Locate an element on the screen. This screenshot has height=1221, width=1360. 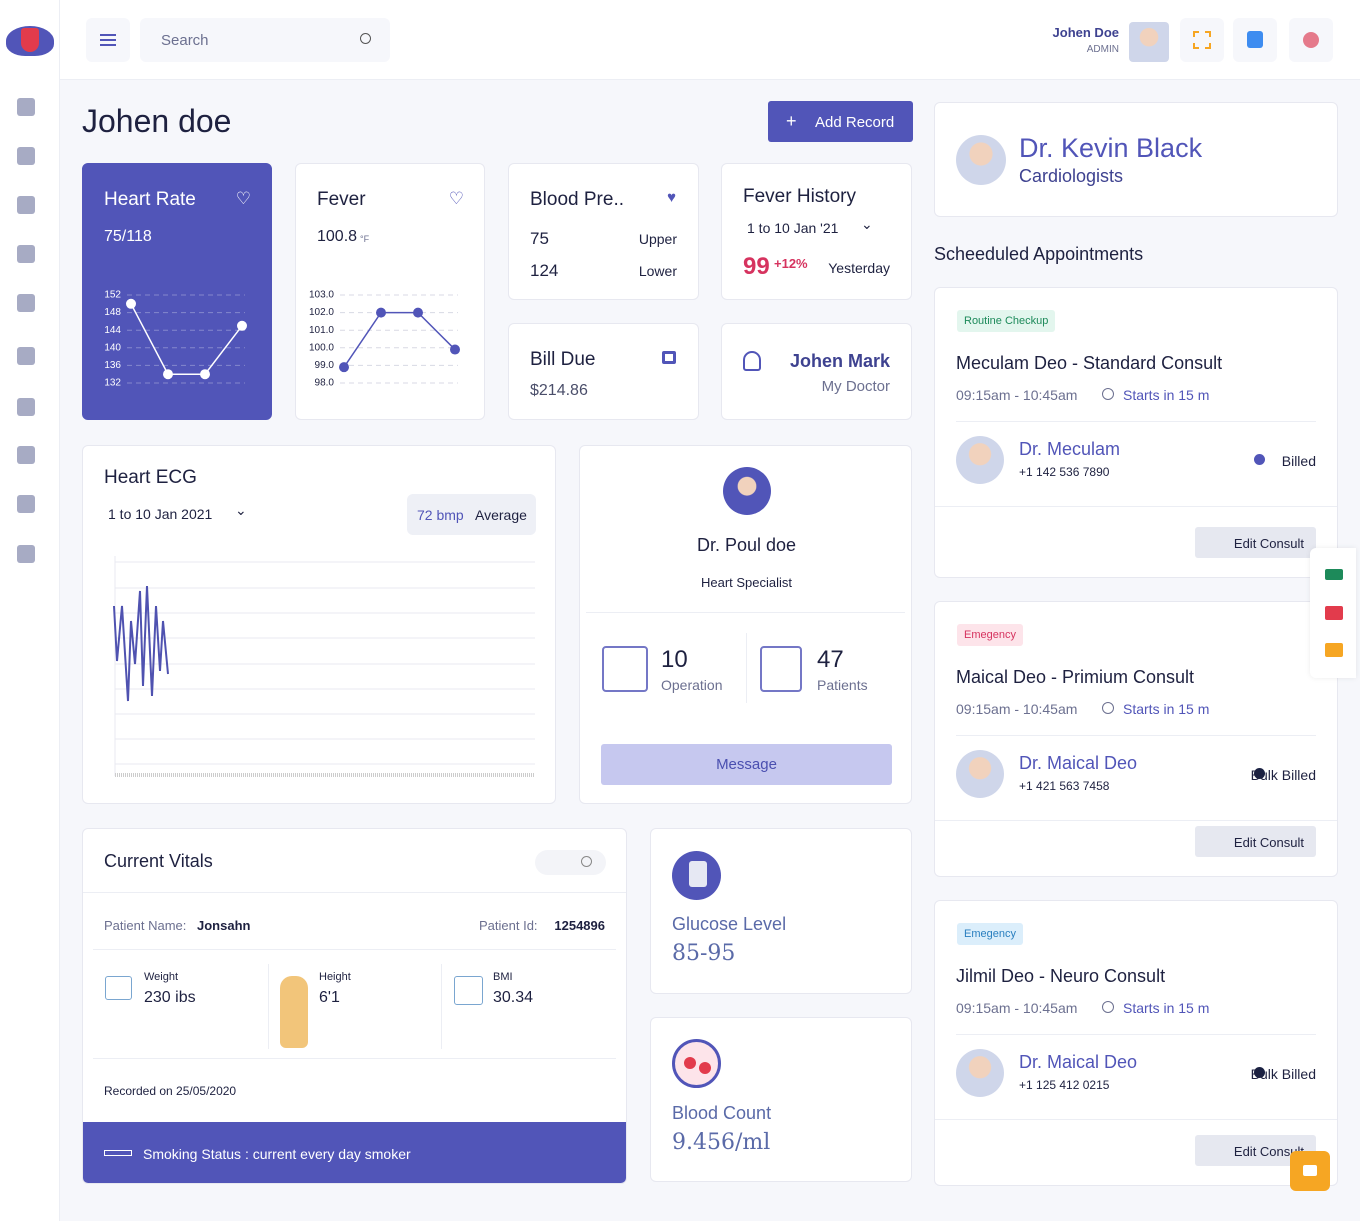
mini-chart: 132 136 140 144 148 152 is located at coordinates (175, 339).